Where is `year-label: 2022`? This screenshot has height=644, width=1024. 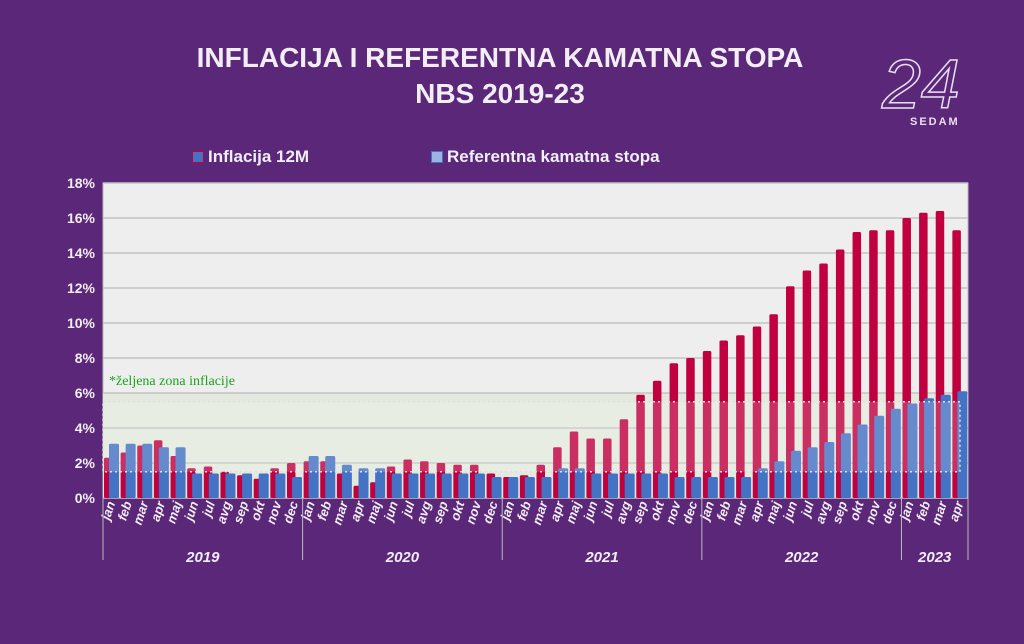 year-label: 2022 is located at coordinates (801, 557).